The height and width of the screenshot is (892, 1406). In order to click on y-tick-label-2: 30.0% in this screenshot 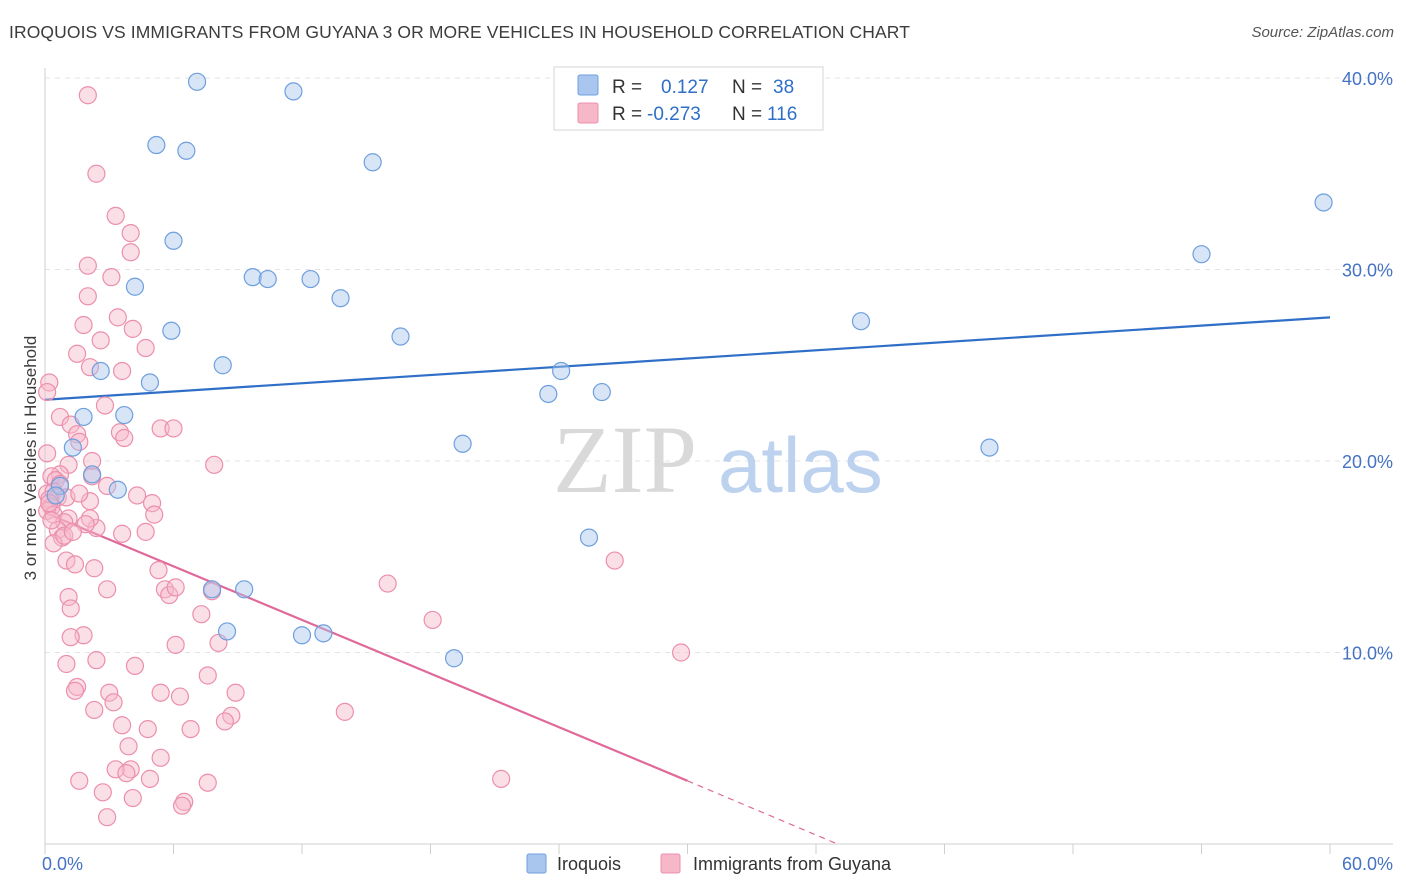, I will do `click(1367, 271)`.